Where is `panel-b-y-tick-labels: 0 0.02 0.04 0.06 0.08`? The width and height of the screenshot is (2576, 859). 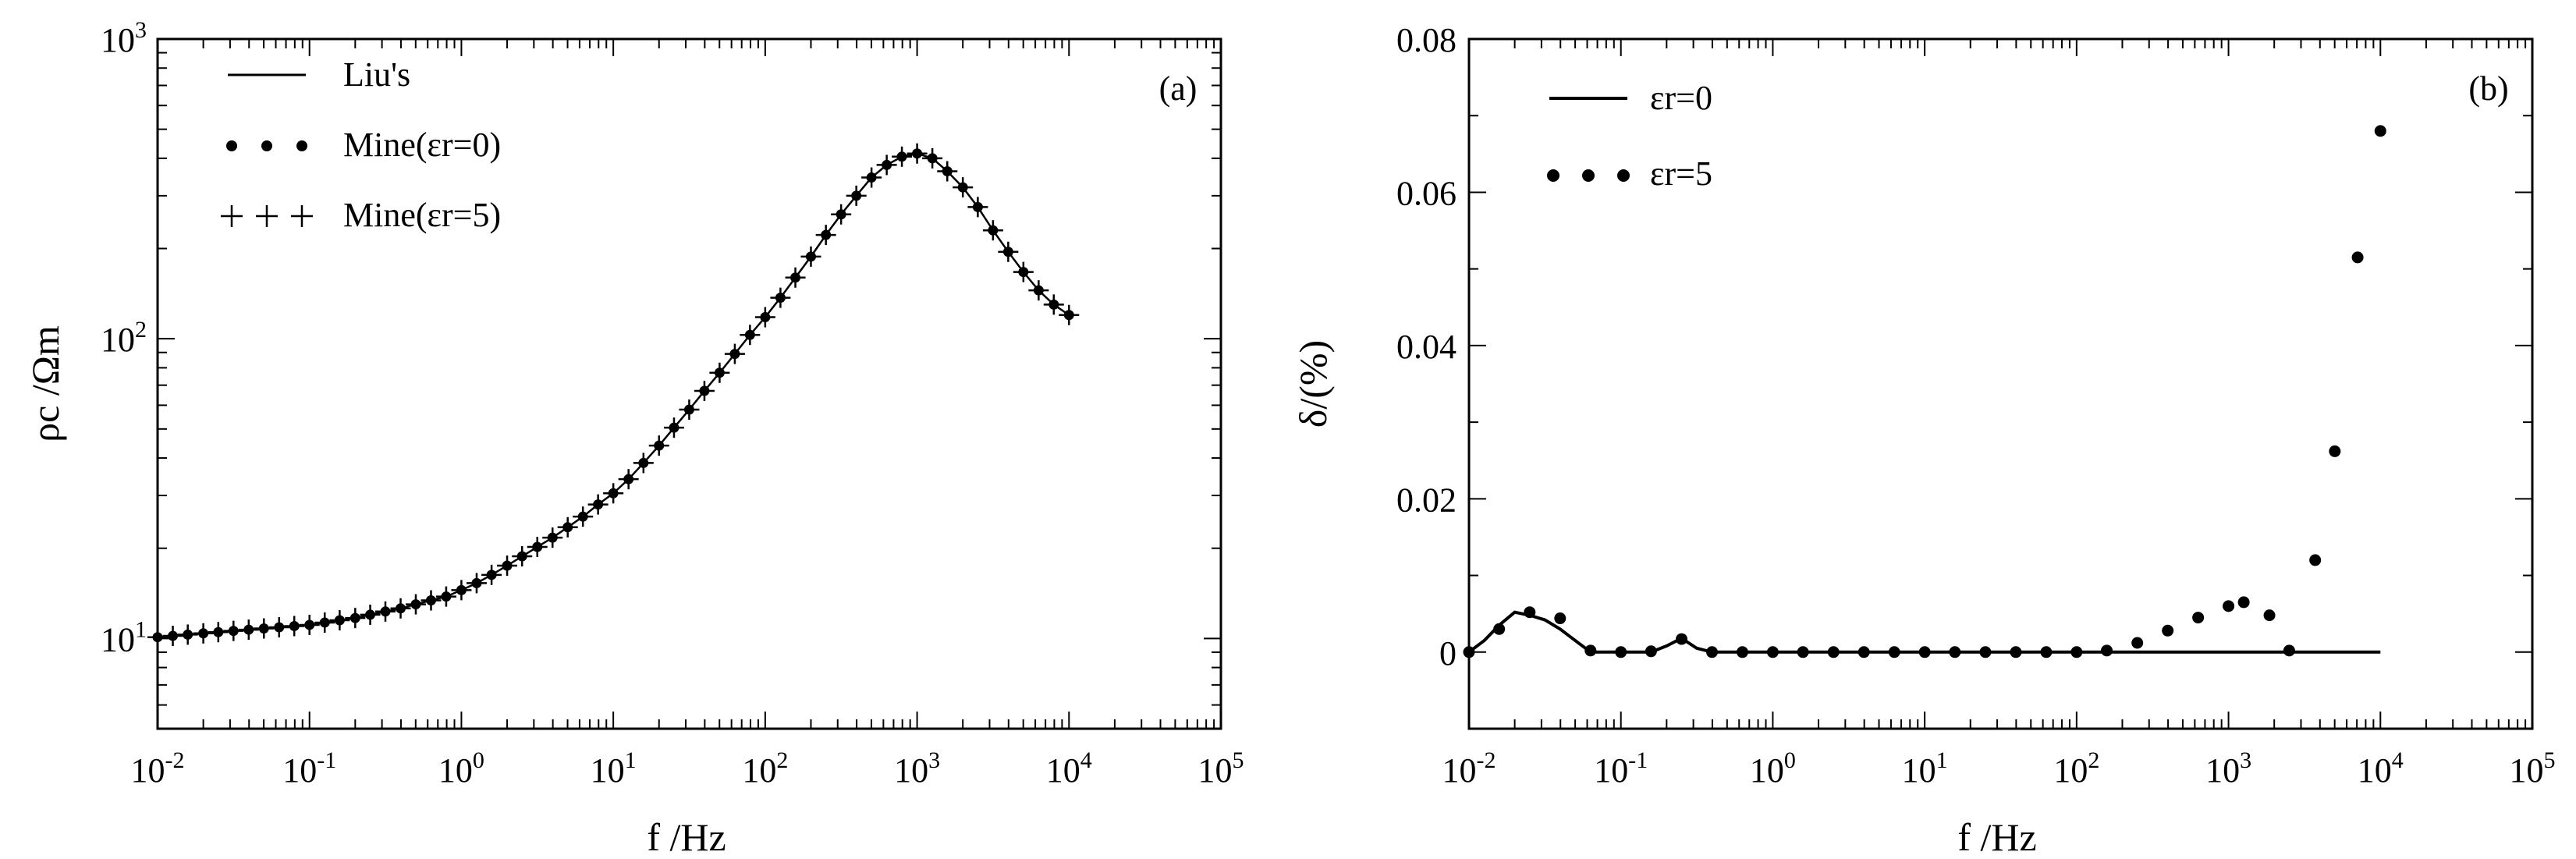 panel-b-y-tick-labels: 0 0.02 0.04 0.06 0.08 is located at coordinates (1426, 347).